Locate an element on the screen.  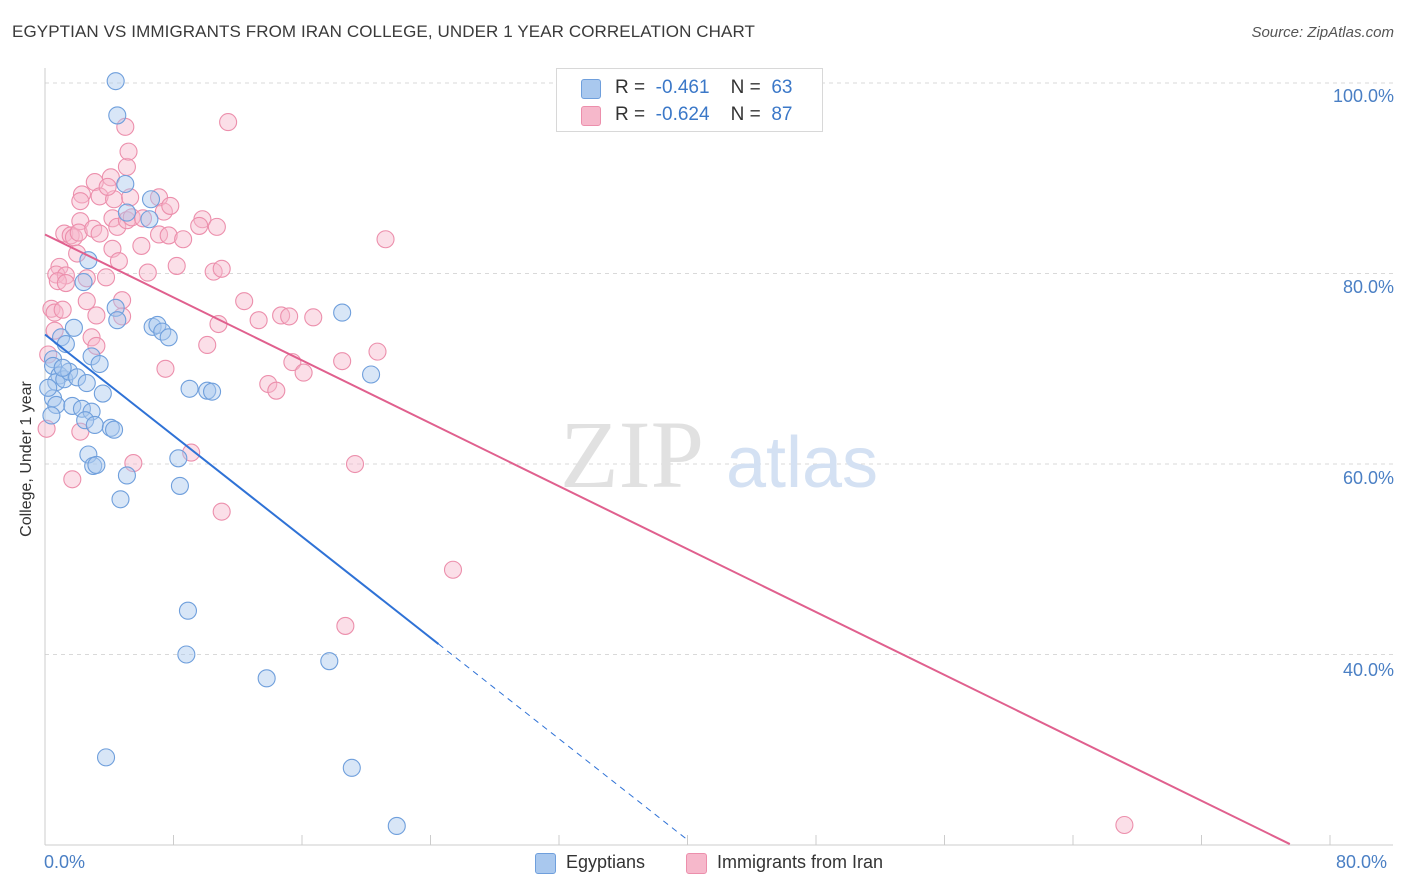
n-value: 63 is located at coordinates (782, 87).